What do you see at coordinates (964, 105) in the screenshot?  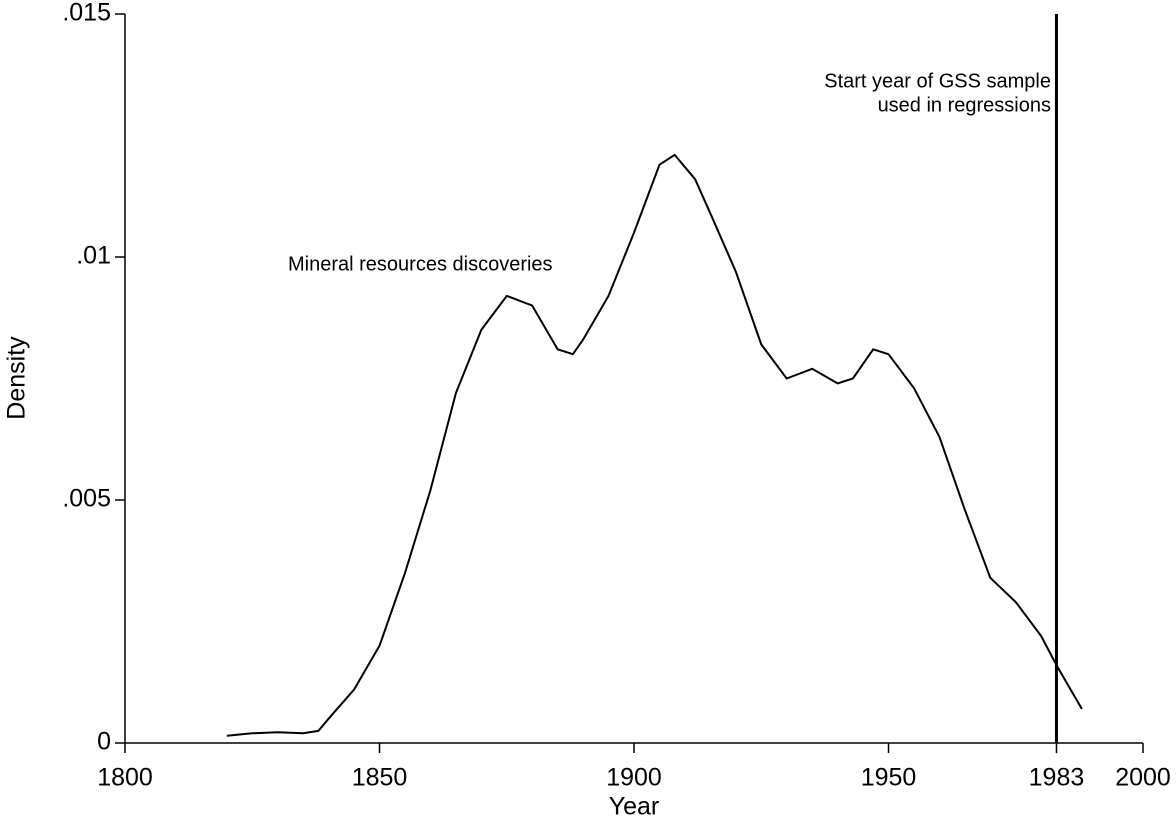 I see `annotation: used in regressions` at bounding box center [964, 105].